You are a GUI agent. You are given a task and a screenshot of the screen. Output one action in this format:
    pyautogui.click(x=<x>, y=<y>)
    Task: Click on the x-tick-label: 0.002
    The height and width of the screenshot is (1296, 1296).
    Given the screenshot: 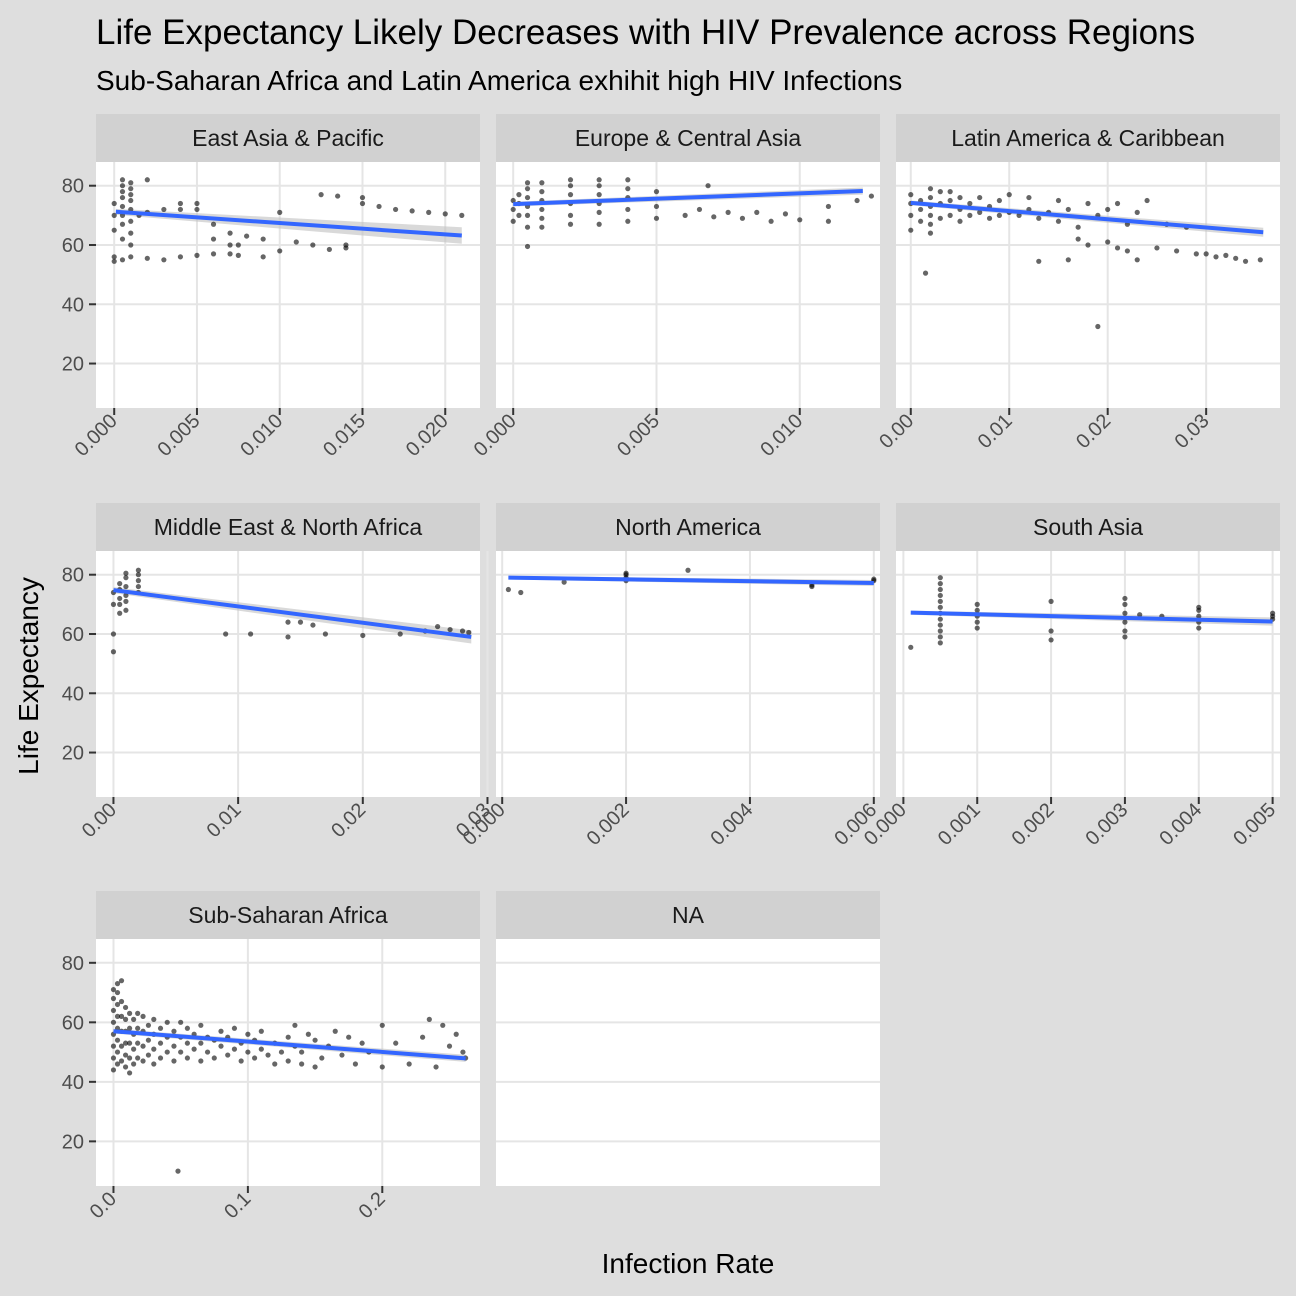 What is the action you would take?
    pyautogui.click(x=608, y=824)
    